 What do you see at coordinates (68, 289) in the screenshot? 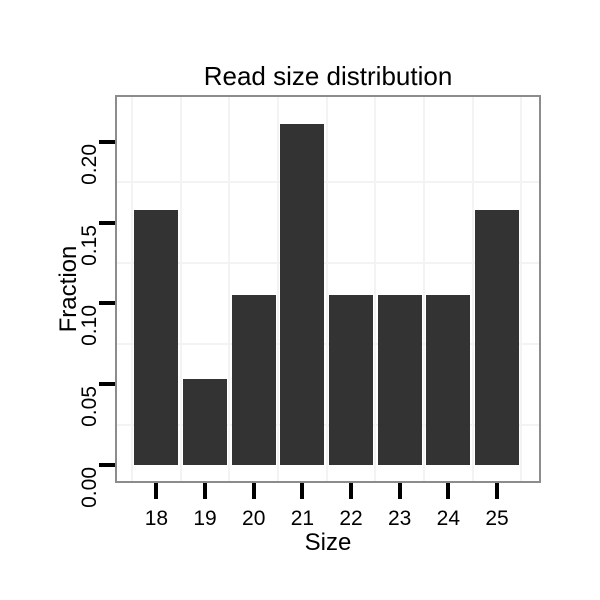
I see `y-axis-title: Fraction` at bounding box center [68, 289].